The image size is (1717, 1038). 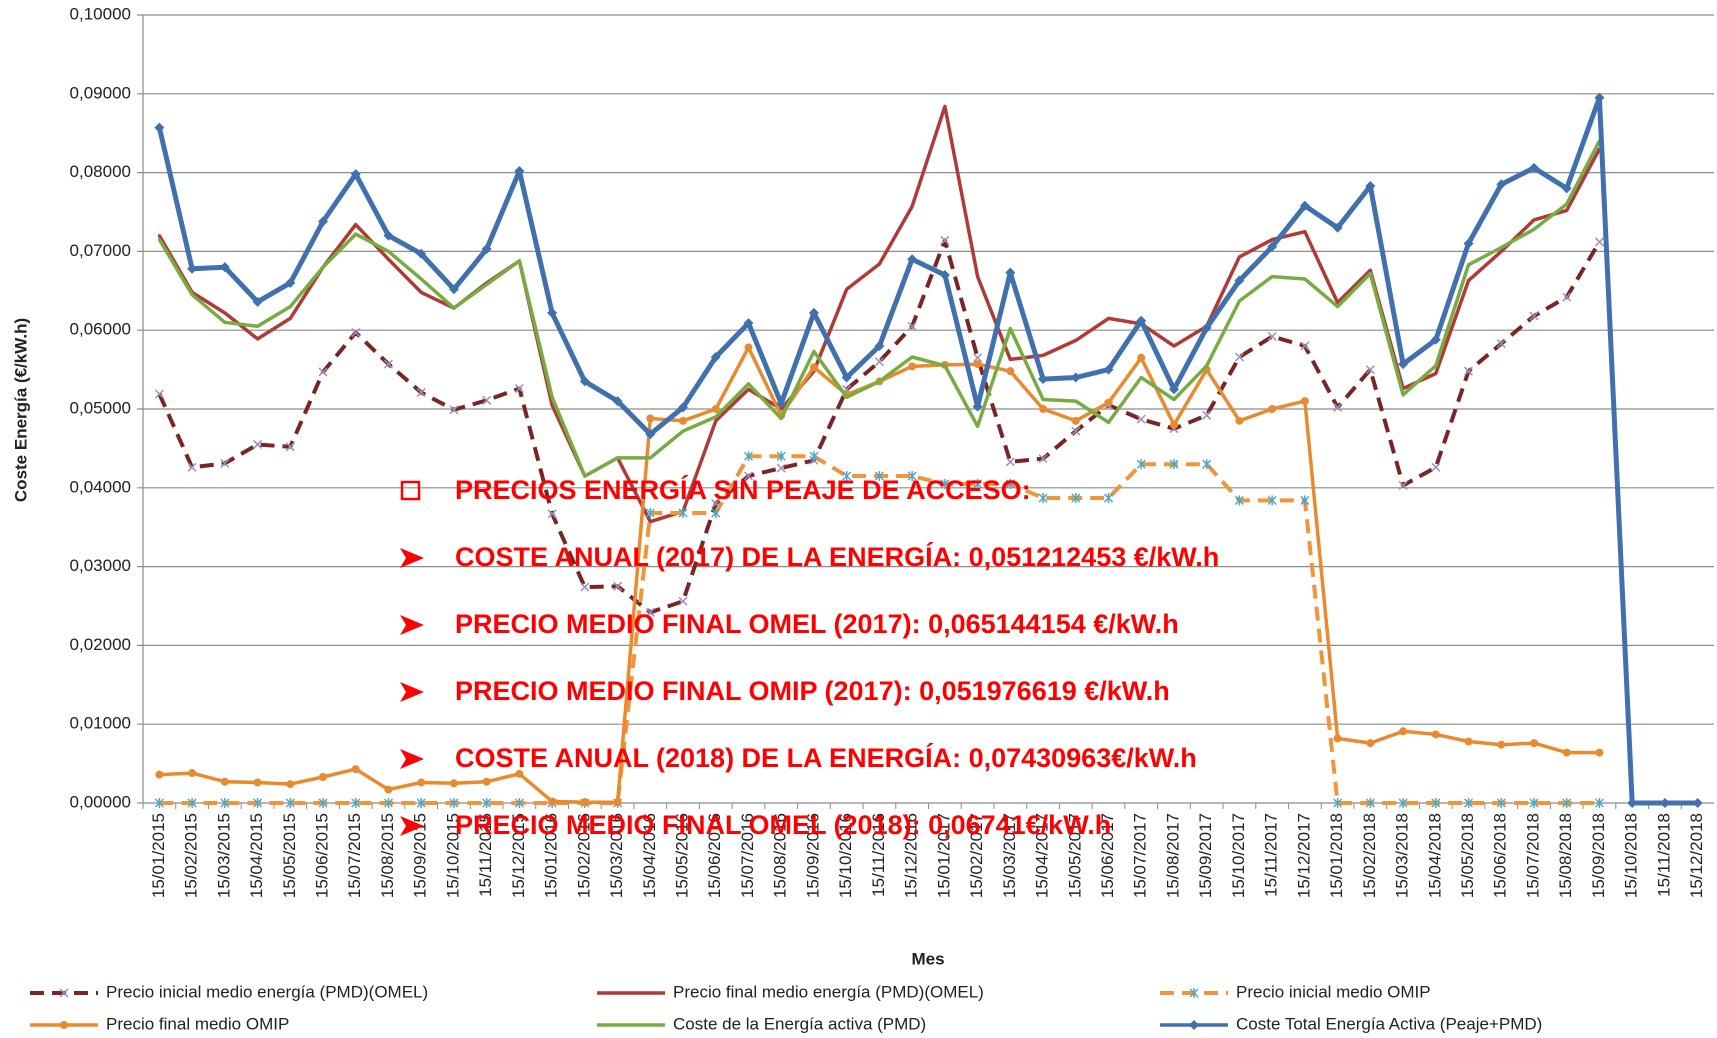 What do you see at coordinates (412, 558) in the screenshot?
I see `bullet-arrow` at bounding box center [412, 558].